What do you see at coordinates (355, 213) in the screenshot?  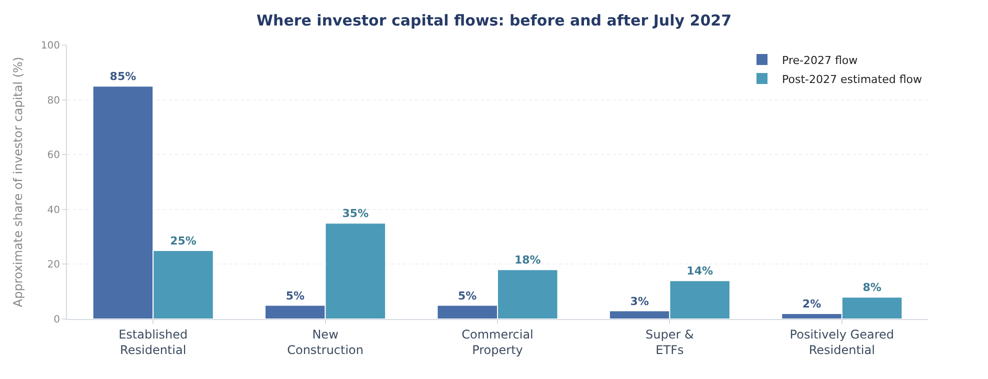 I see `data-label: 35%` at bounding box center [355, 213].